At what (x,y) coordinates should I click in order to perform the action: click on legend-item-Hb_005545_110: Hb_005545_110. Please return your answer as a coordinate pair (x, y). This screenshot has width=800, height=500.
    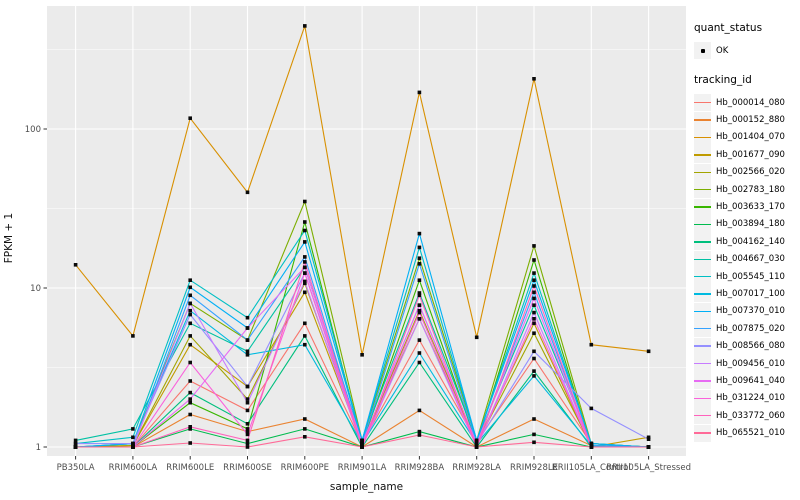
    Looking at the image, I should click on (747, 277).